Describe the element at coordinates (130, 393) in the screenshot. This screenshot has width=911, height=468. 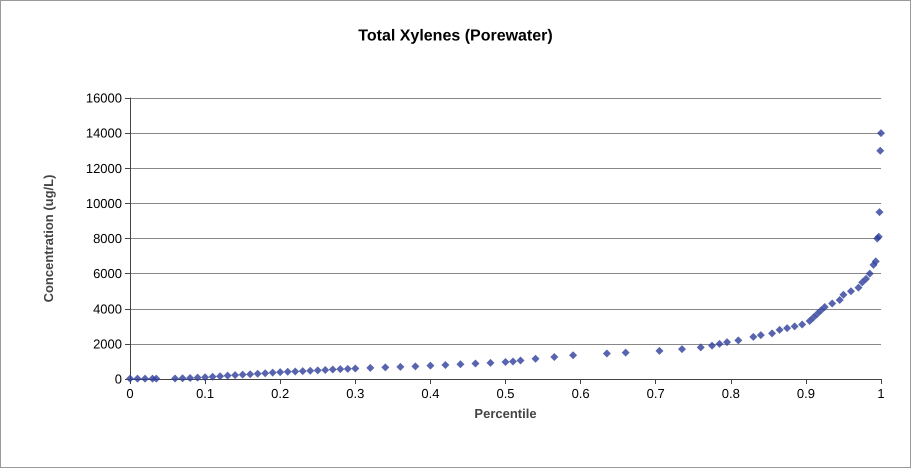
I see `x-tick-label: 0` at that location.